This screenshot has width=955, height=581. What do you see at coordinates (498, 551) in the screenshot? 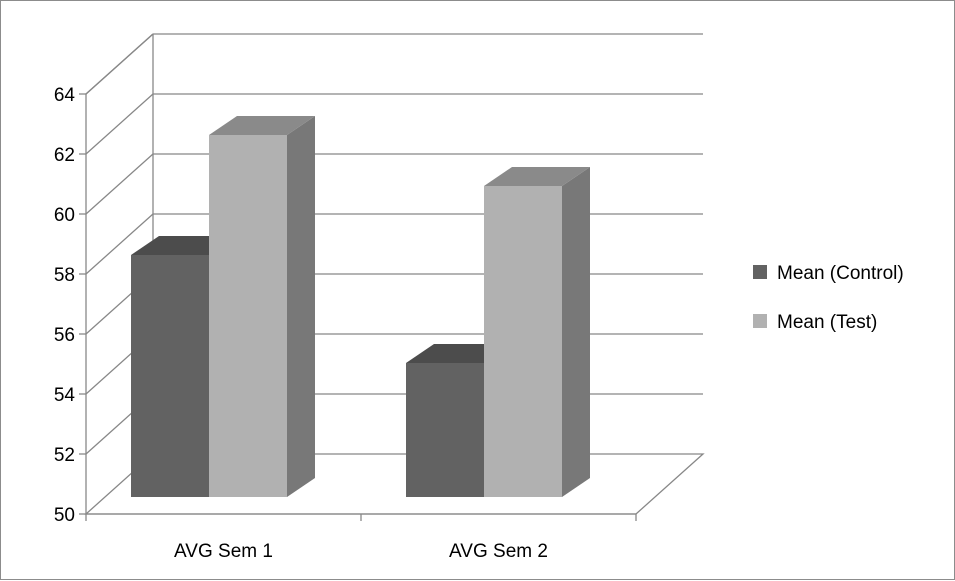
I see `x-tick-label: AVG Sem 2` at bounding box center [498, 551].